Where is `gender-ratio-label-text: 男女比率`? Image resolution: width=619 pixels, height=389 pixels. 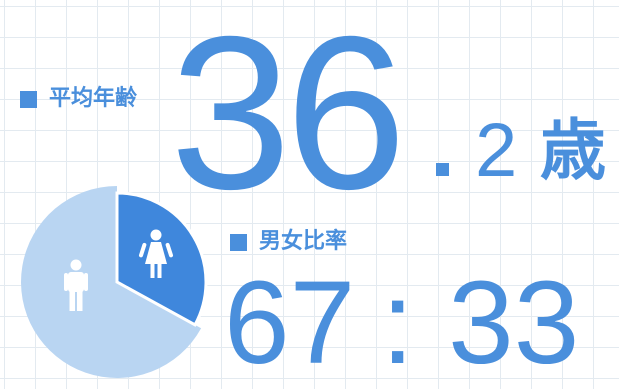
gender-ratio-label-text: 男女比率 is located at coordinates (303, 241).